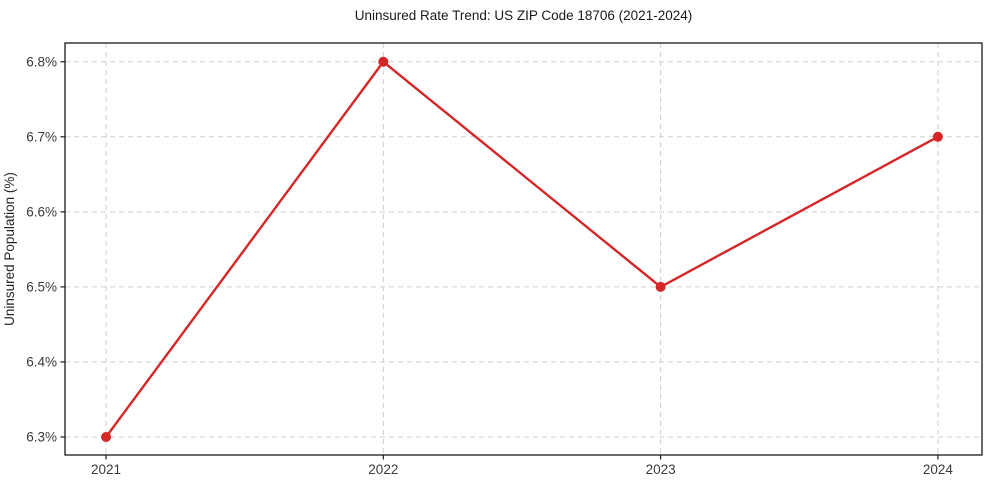  What do you see at coordinates (106, 469) in the screenshot?
I see `x-tick-label: 2021` at bounding box center [106, 469].